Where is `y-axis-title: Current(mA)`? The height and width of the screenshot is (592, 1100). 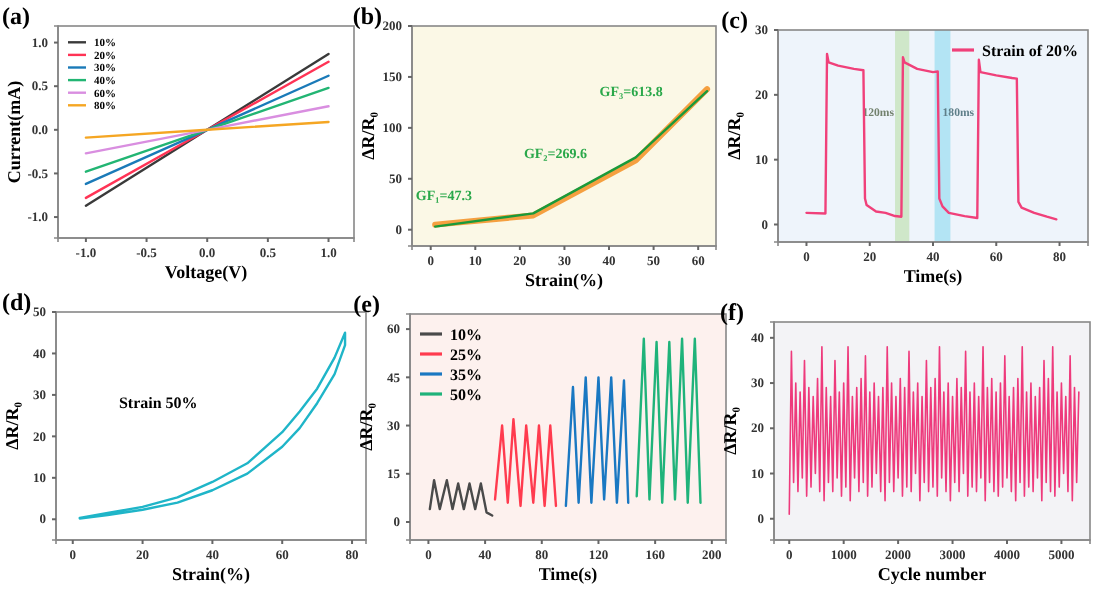 y-axis-title: Current(mA) is located at coordinates (14, 132).